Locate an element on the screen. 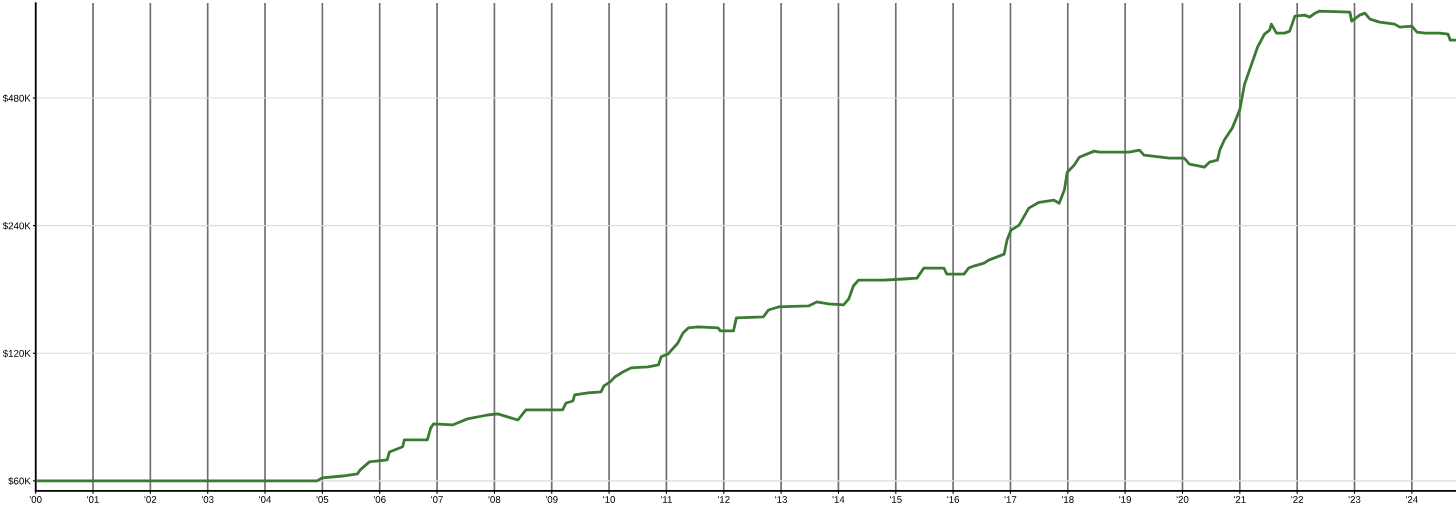 Image resolution: width=1456 pixels, height=513 pixels. x-tick-label: '02 is located at coordinates (150, 499).